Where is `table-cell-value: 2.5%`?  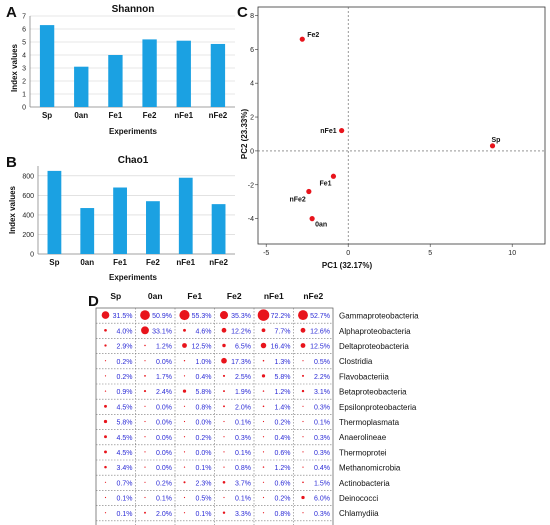 table-cell-value: 2.5% is located at coordinates (243, 377).